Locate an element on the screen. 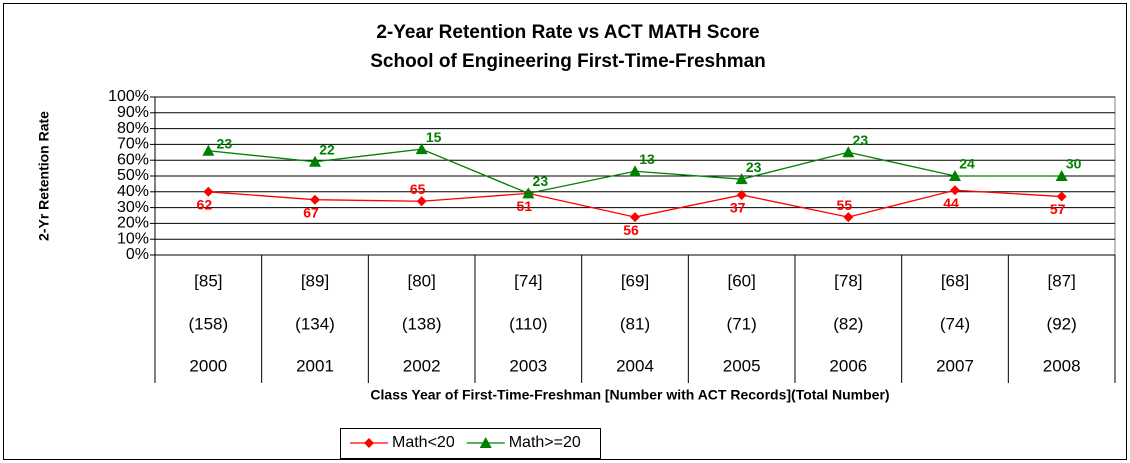  act-records-label: [89] is located at coordinates (315, 280).